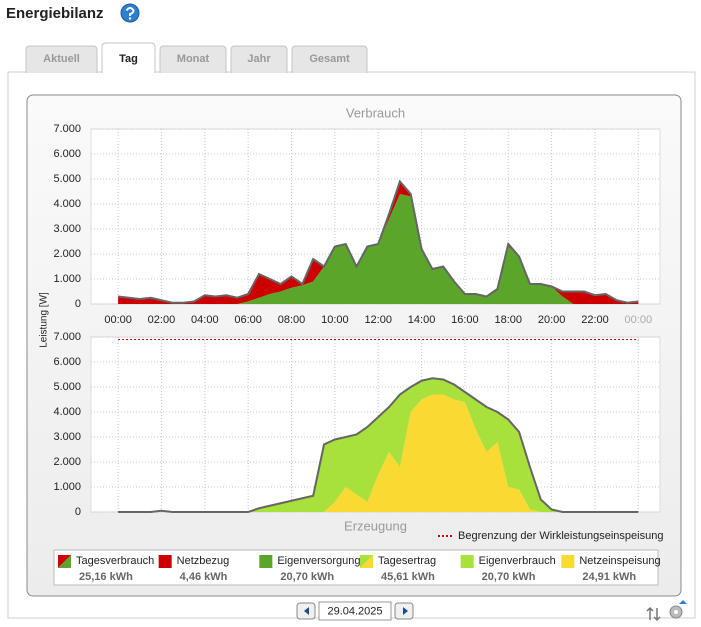 The height and width of the screenshot is (627, 701). What do you see at coordinates (335, 320) in the screenshot?
I see `x-tick-label: 10:00` at bounding box center [335, 320].